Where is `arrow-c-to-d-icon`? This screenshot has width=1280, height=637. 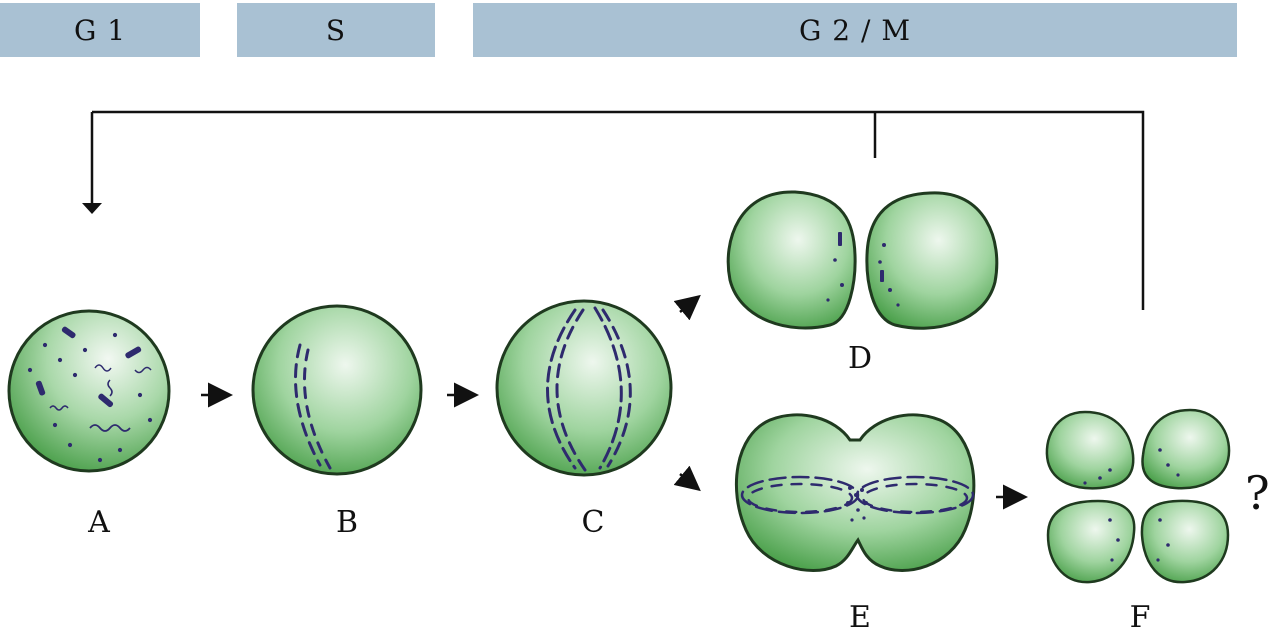 arrow-c-to-d-icon is located at coordinates (687, 307).